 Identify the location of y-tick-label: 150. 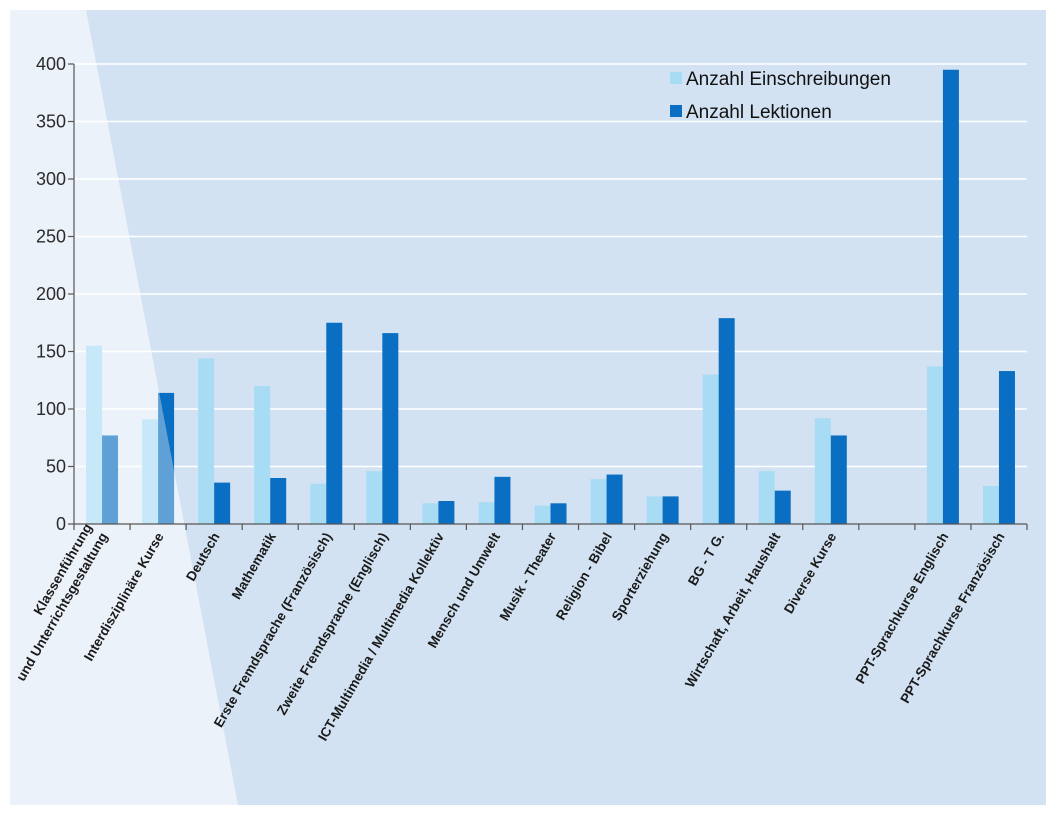
(51, 352).